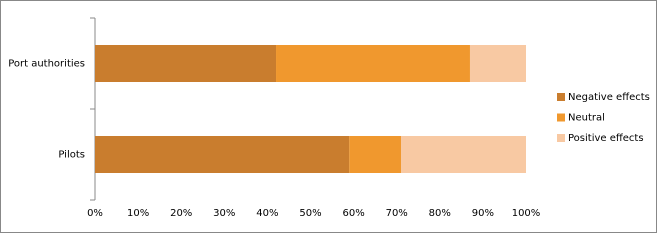 This screenshot has height=240, width=658. What do you see at coordinates (586, 118) in the screenshot?
I see `legend-label: Neutral` at bounding box center [586, 118].